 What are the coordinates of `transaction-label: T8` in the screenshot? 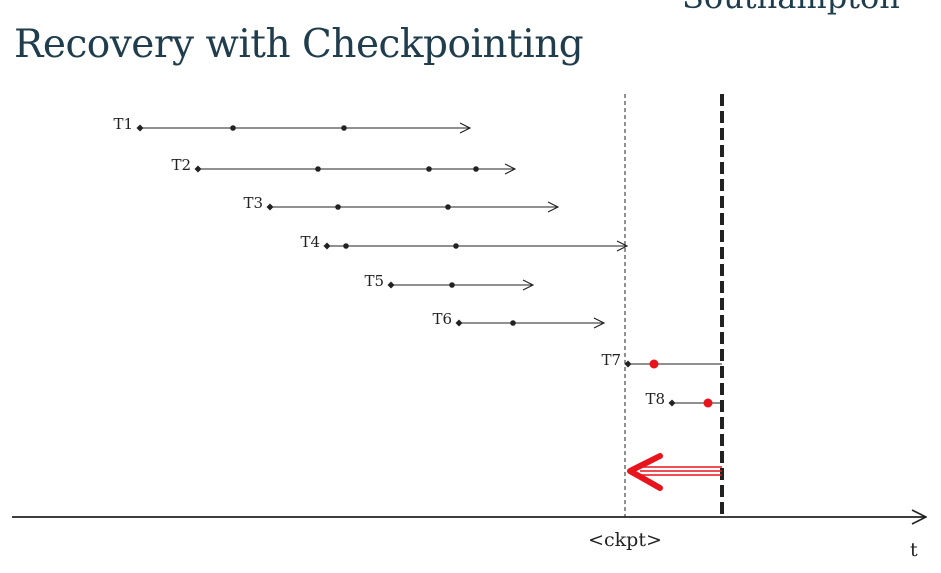 It's located at (655, 399).